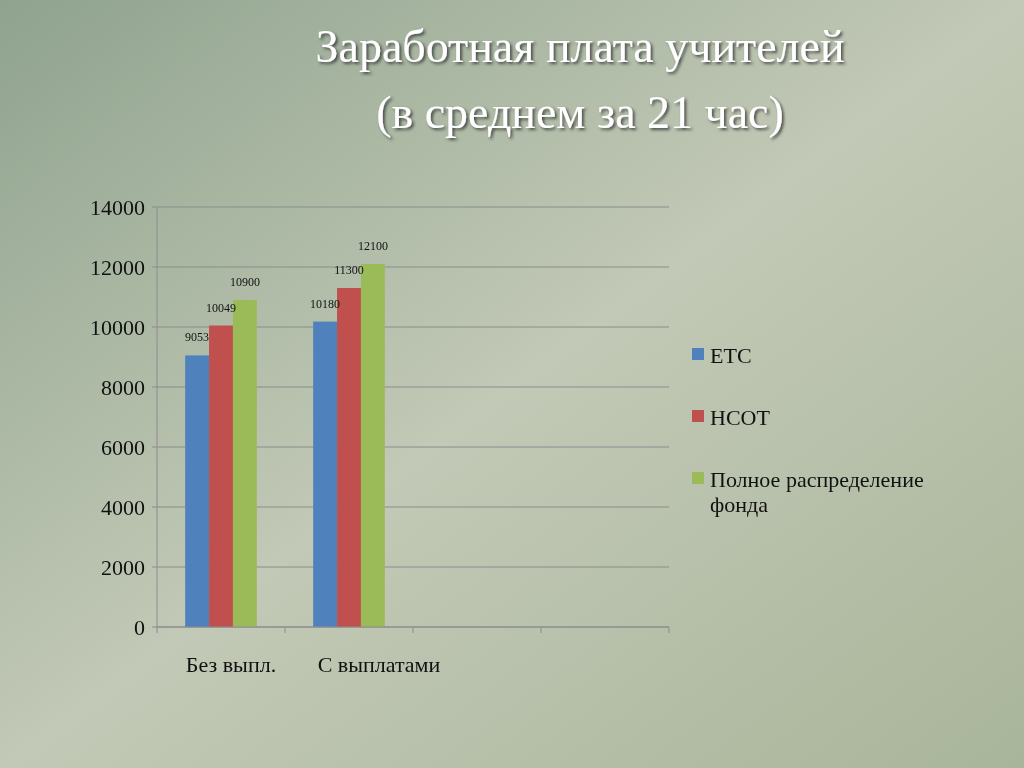 This screenshot has height=768, width=1024. I want to click on y-tick-label: 6000, so click(123, 447).